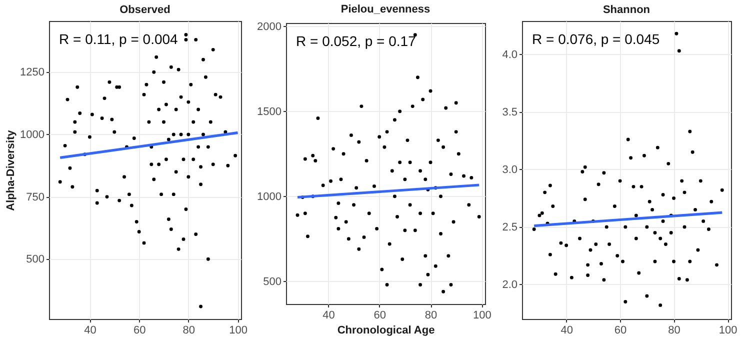  I want to click on y-tick-label: 2.0, so click(510, 284).